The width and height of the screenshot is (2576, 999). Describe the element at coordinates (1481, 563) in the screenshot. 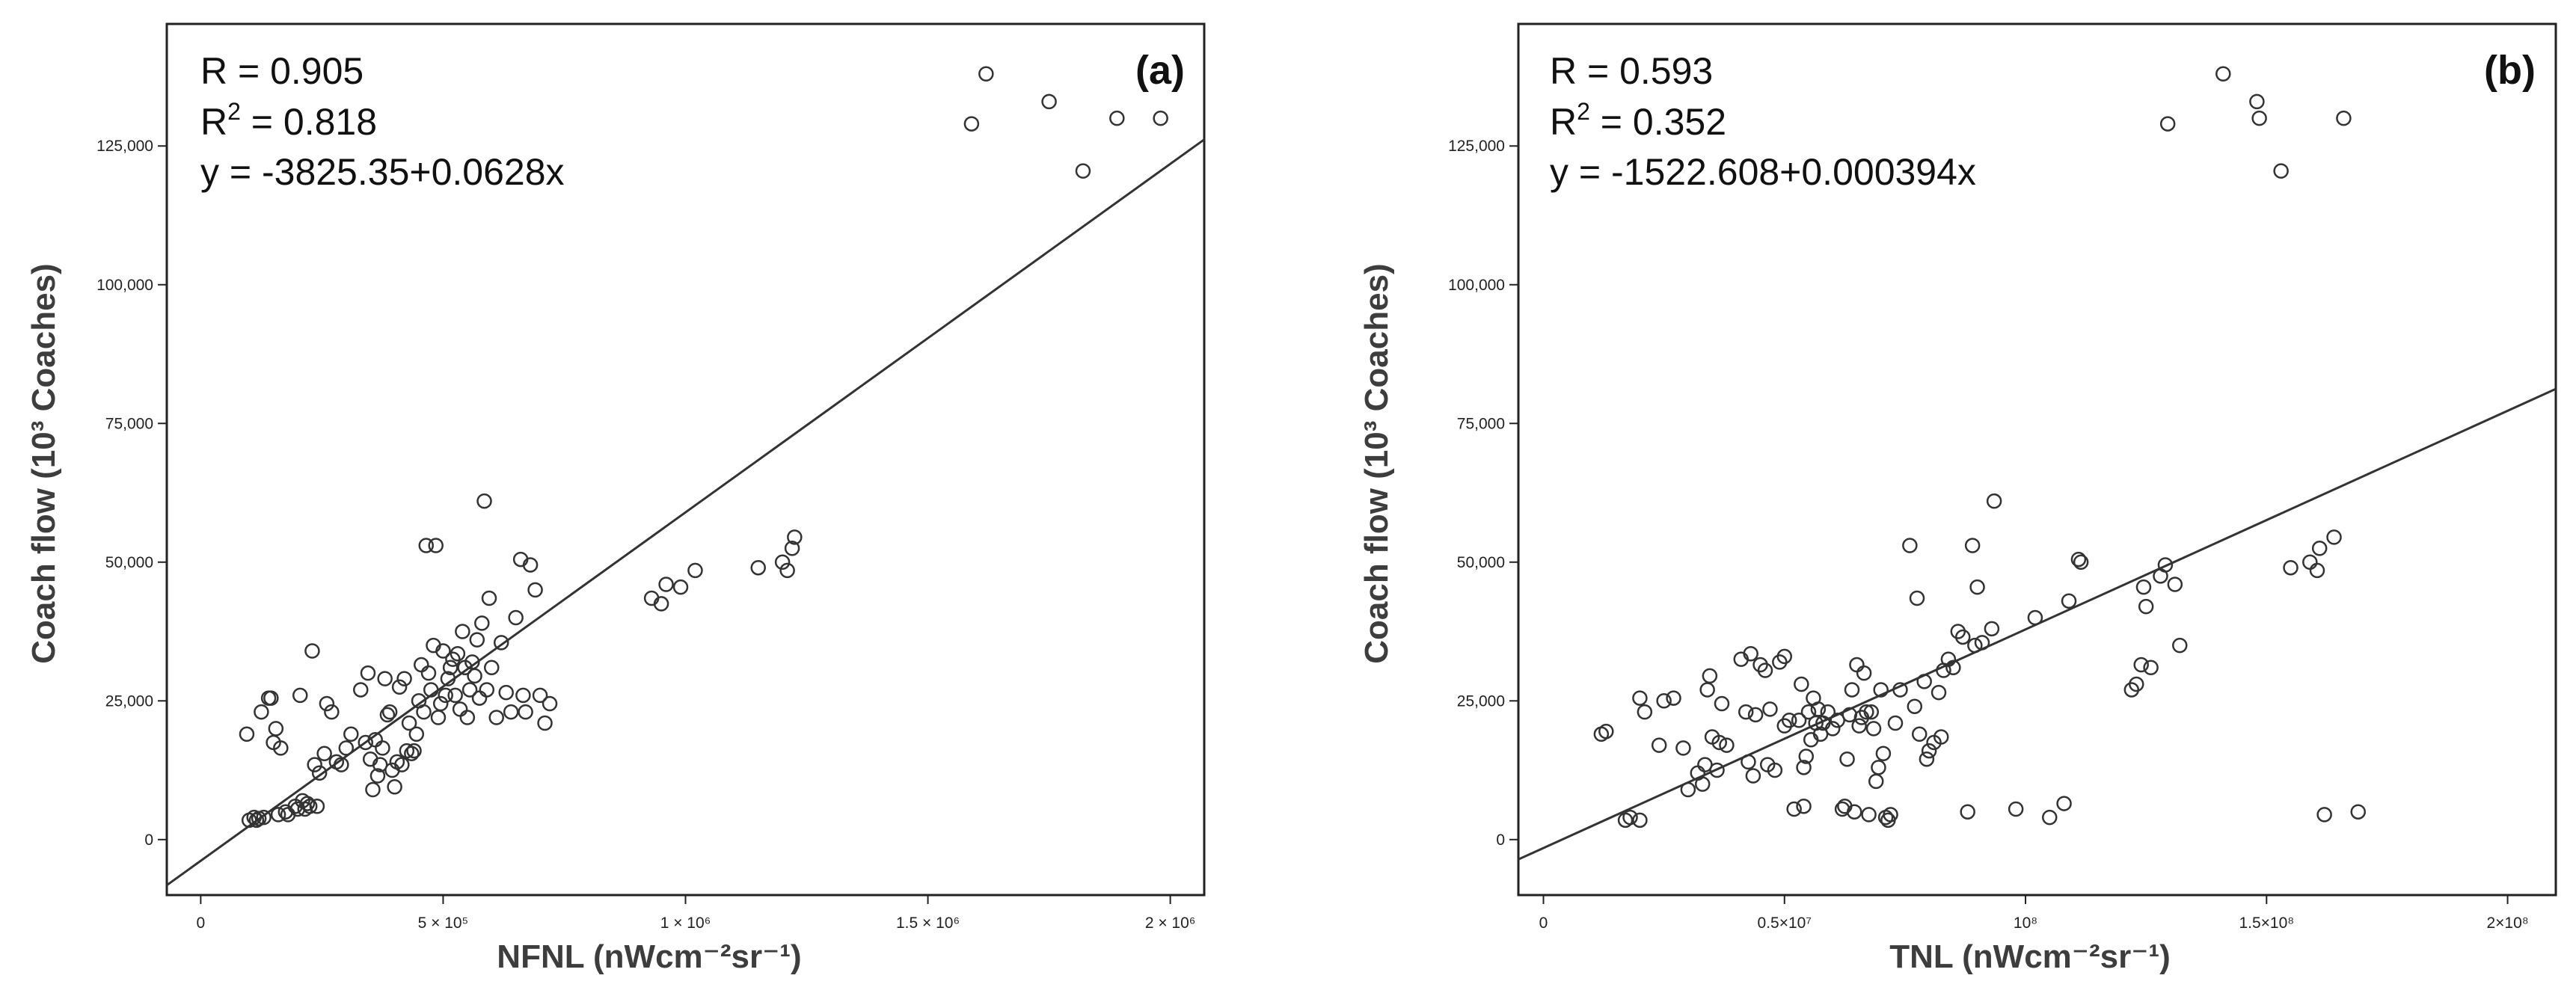

I see `y-tick-label: 50,000` at that location.